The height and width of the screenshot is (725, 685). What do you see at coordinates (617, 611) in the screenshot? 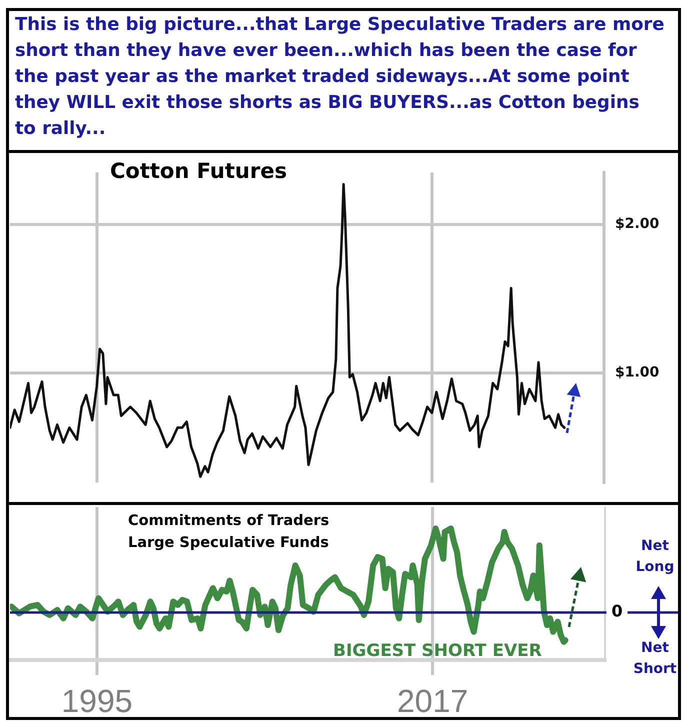
I see `ref-line-label: 0` at bounding box center [617, 611].